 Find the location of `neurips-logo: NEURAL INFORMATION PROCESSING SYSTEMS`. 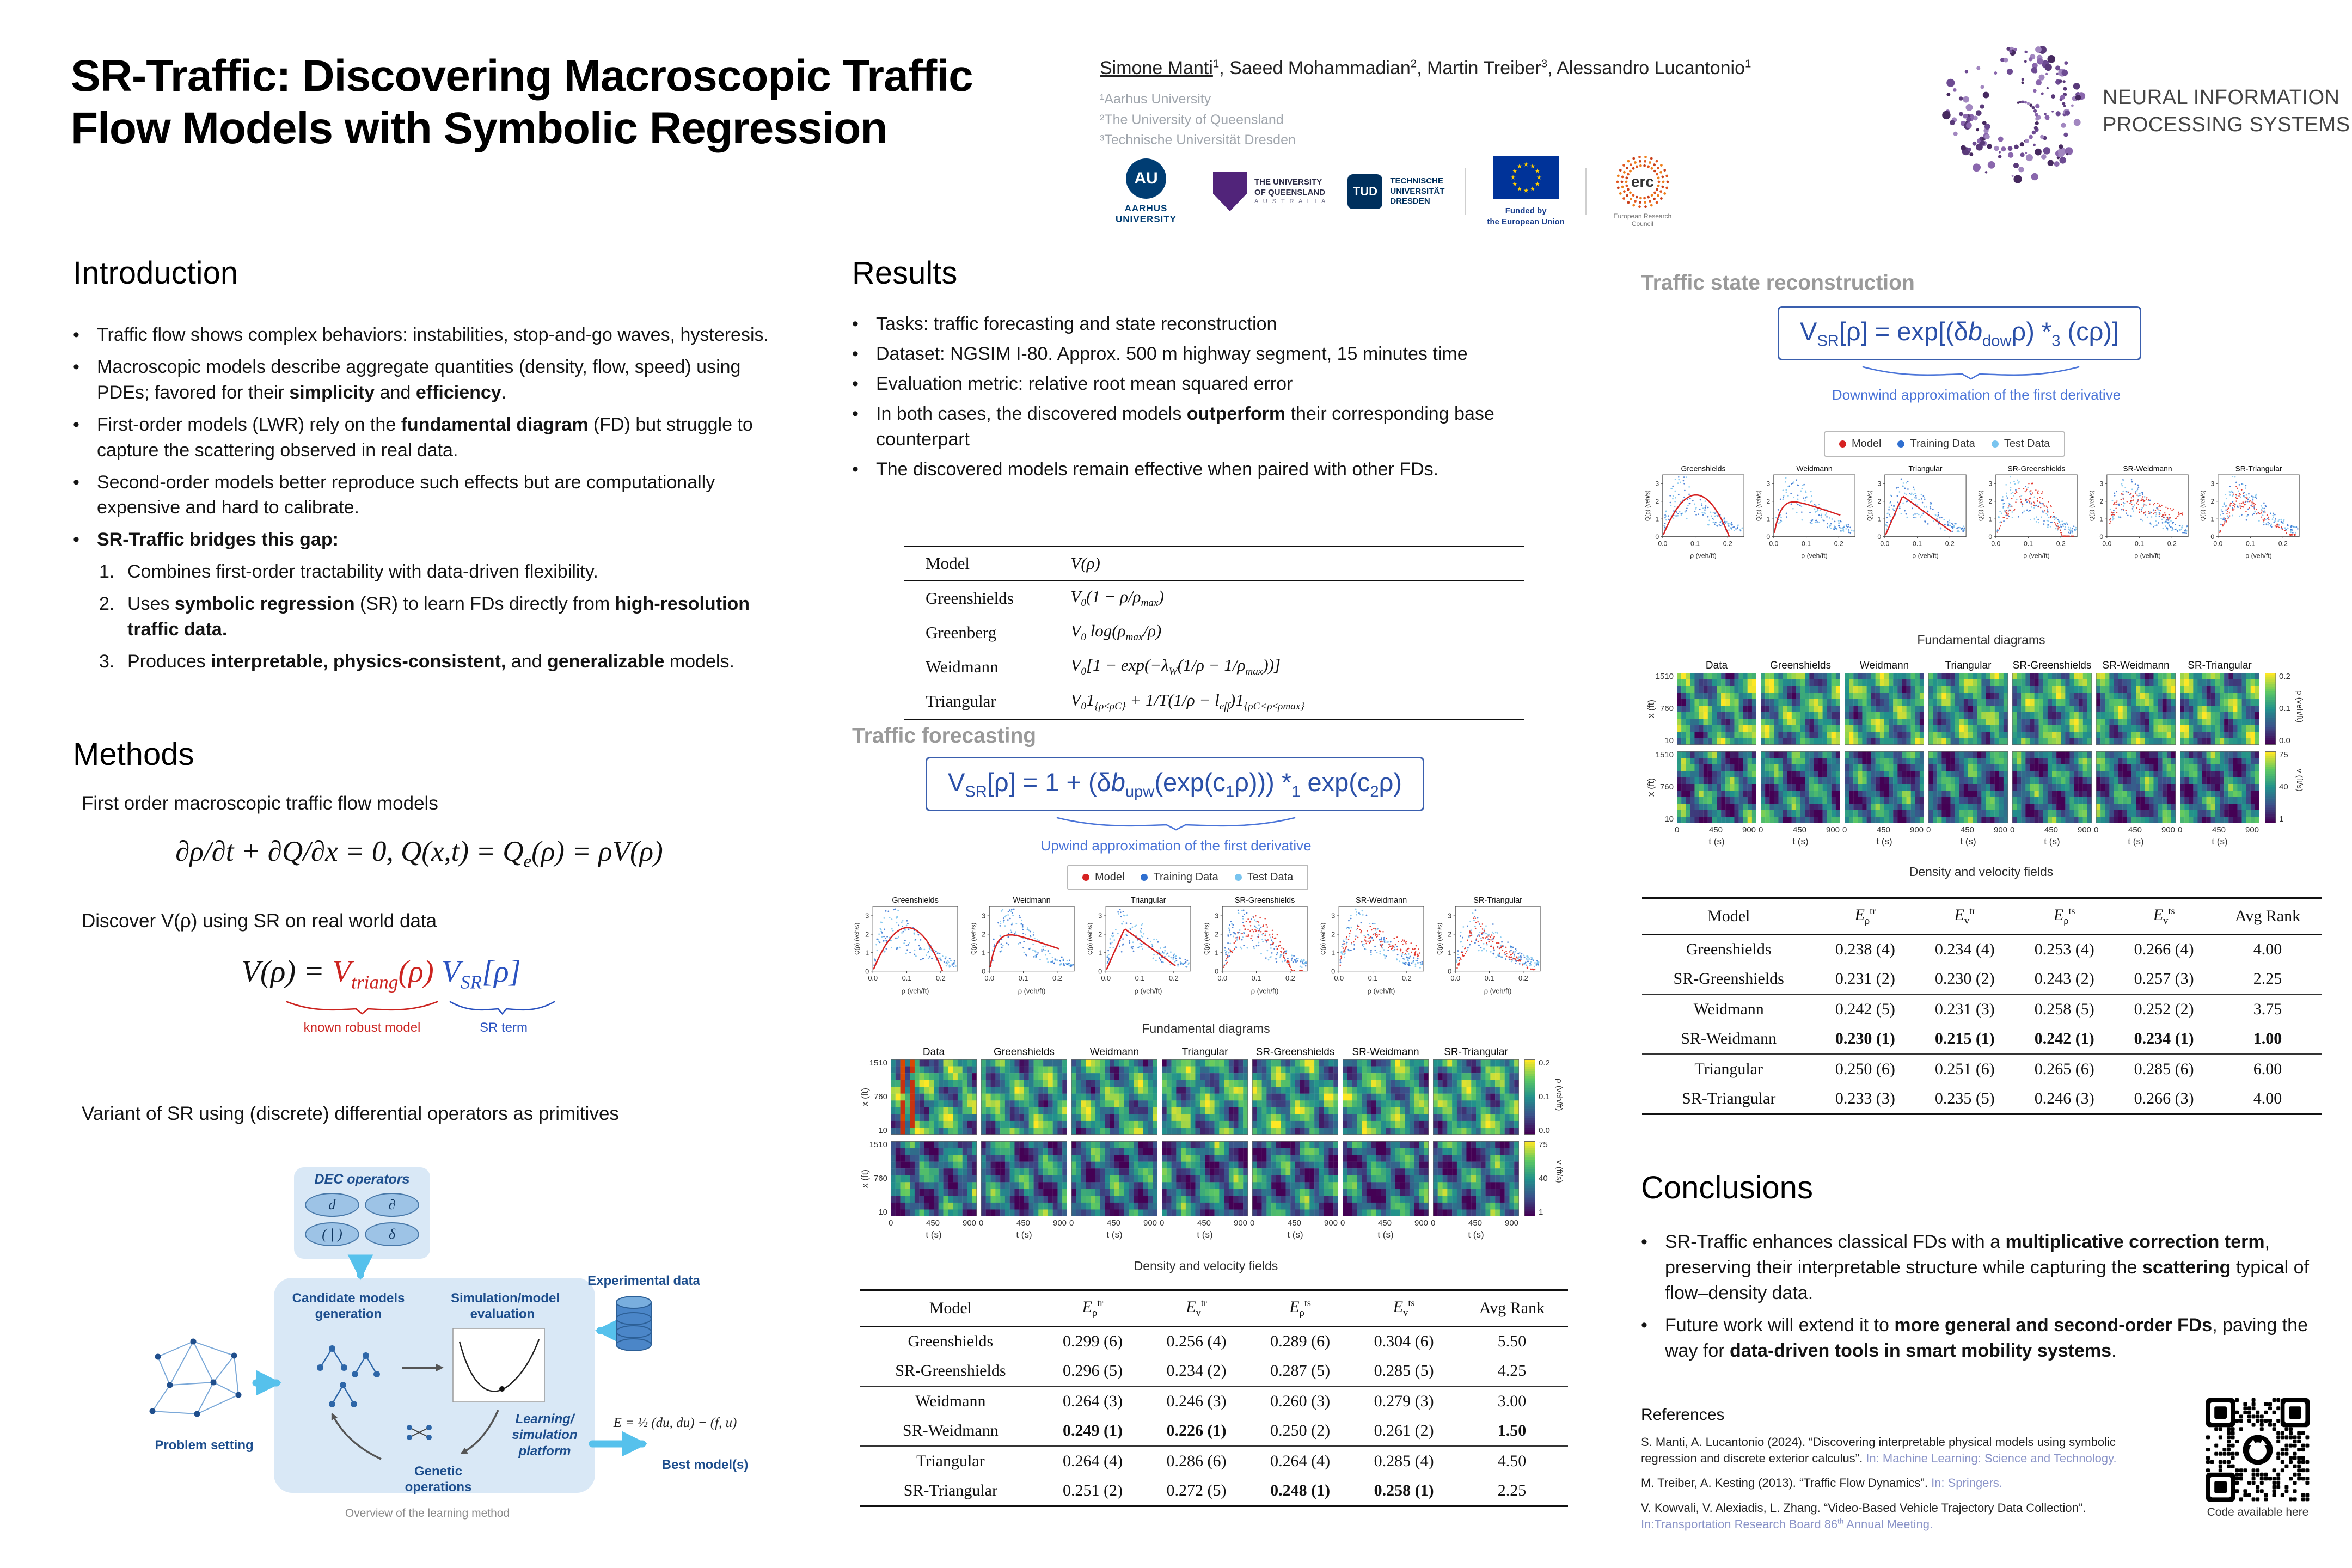

neurips-logo: NEURAL INFORMATION PROCESSING SYSTEMS is located at coordinates (2144, 111).